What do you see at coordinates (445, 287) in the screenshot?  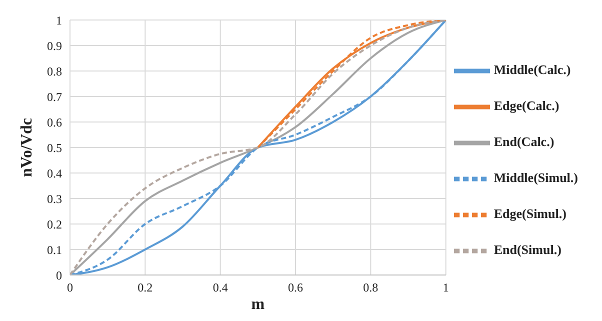 I see `x-tick-label: 1` at bounding box center [445, 287].